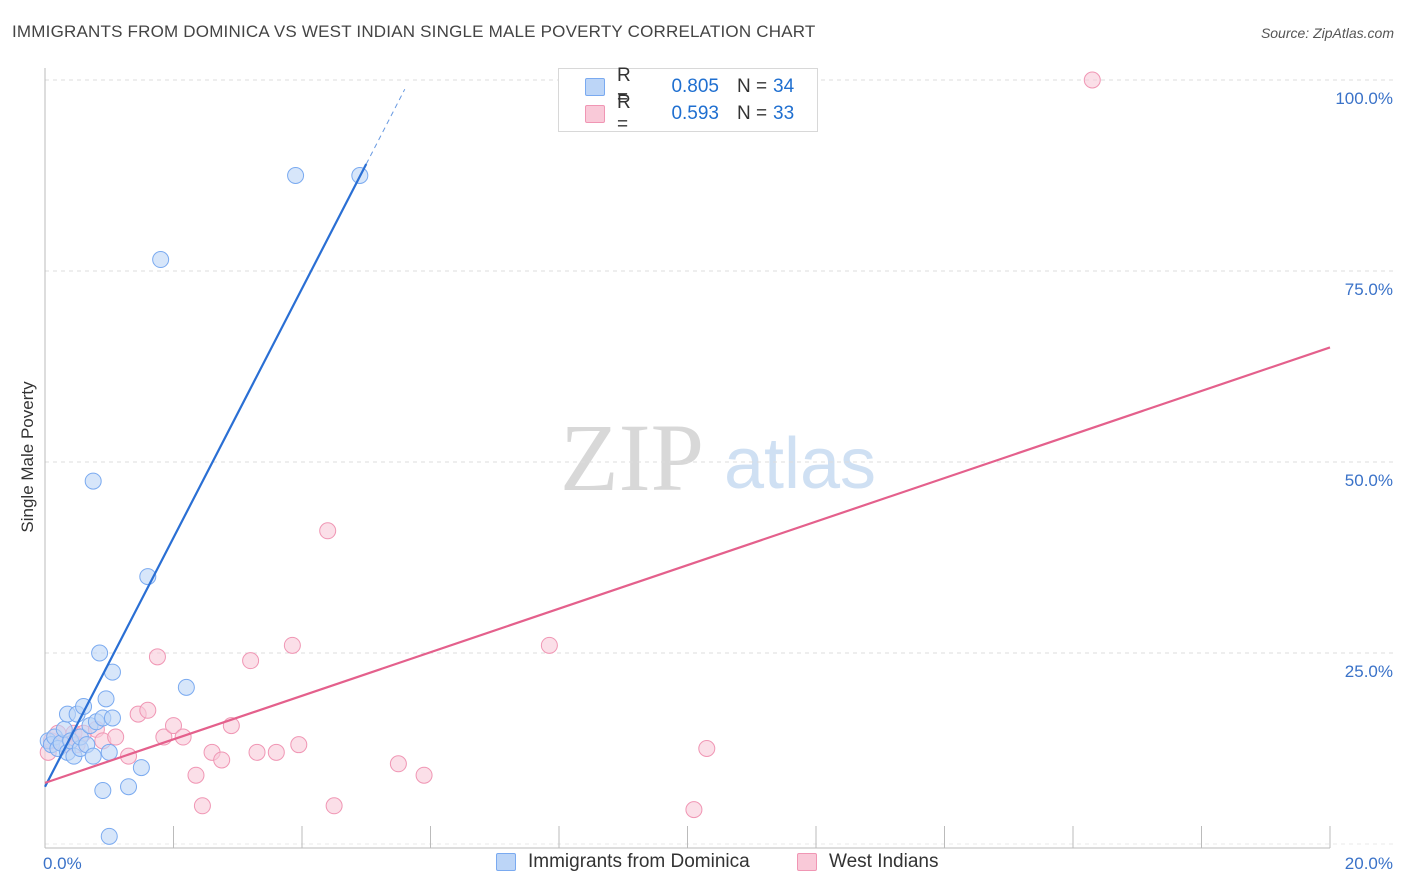 The image size is (1406, 892). I want to click on watermark-zip: ZIP, so click(632, 457).